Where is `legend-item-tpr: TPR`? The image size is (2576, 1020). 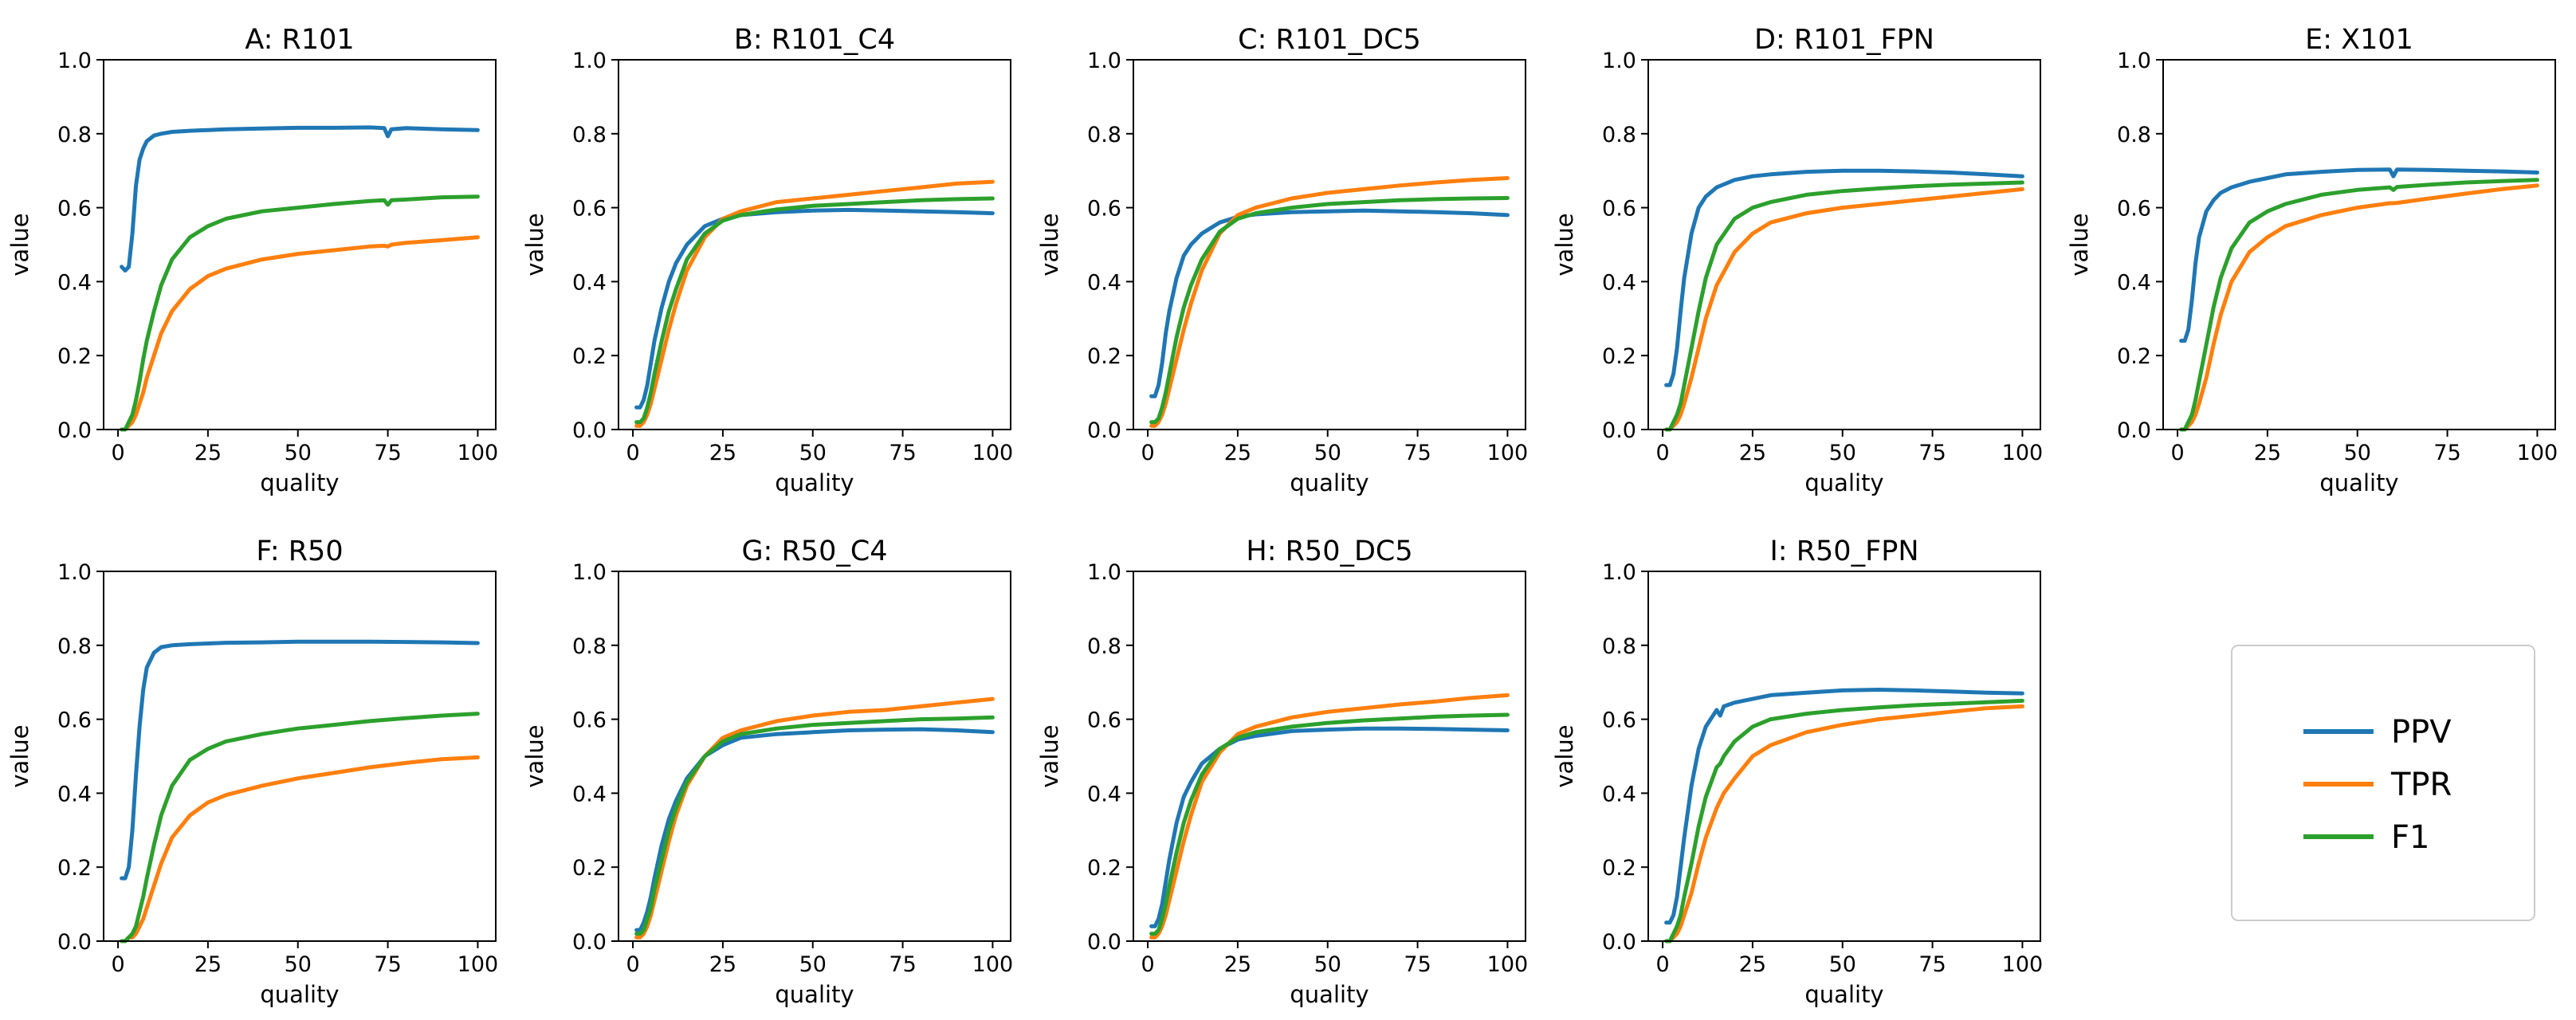 legend-item-tpr: TPR is located at coordinates (2377, 785).